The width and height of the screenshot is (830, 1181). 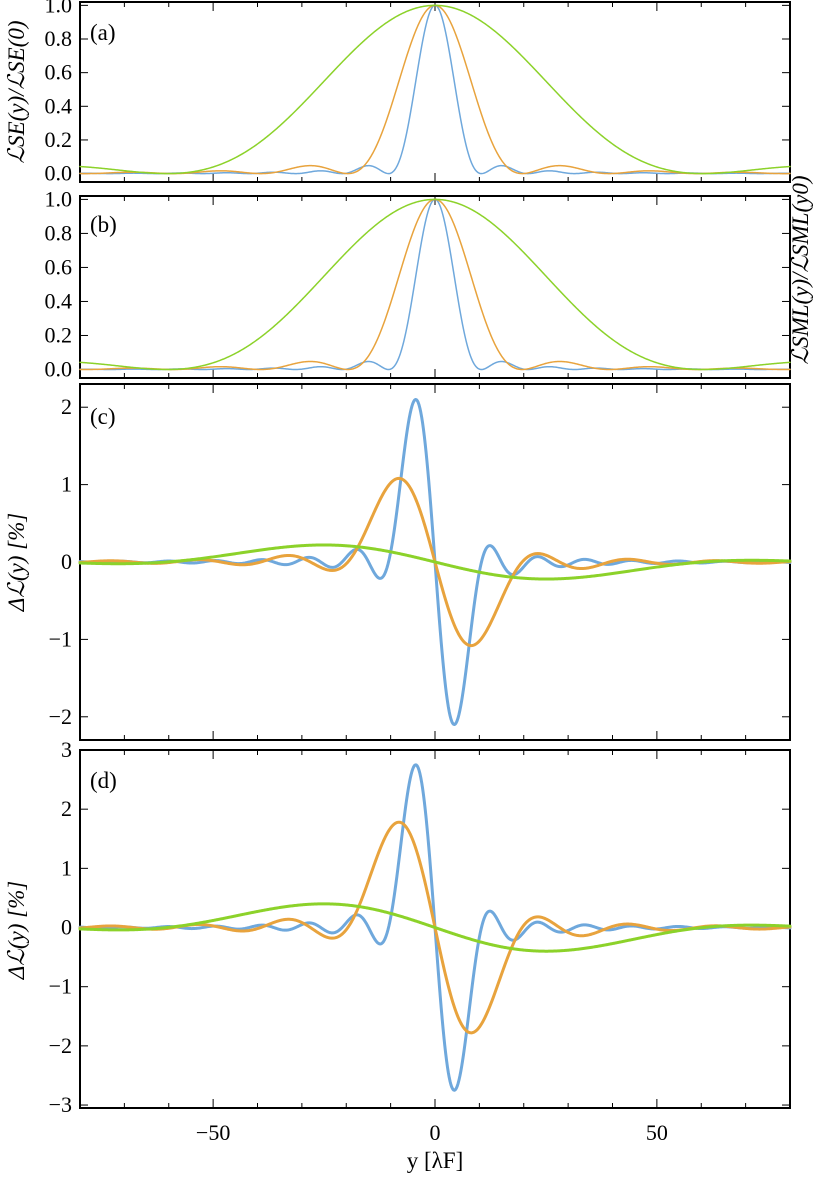 I want to click on panel-c-label: (c), so click(x=103, y=416).